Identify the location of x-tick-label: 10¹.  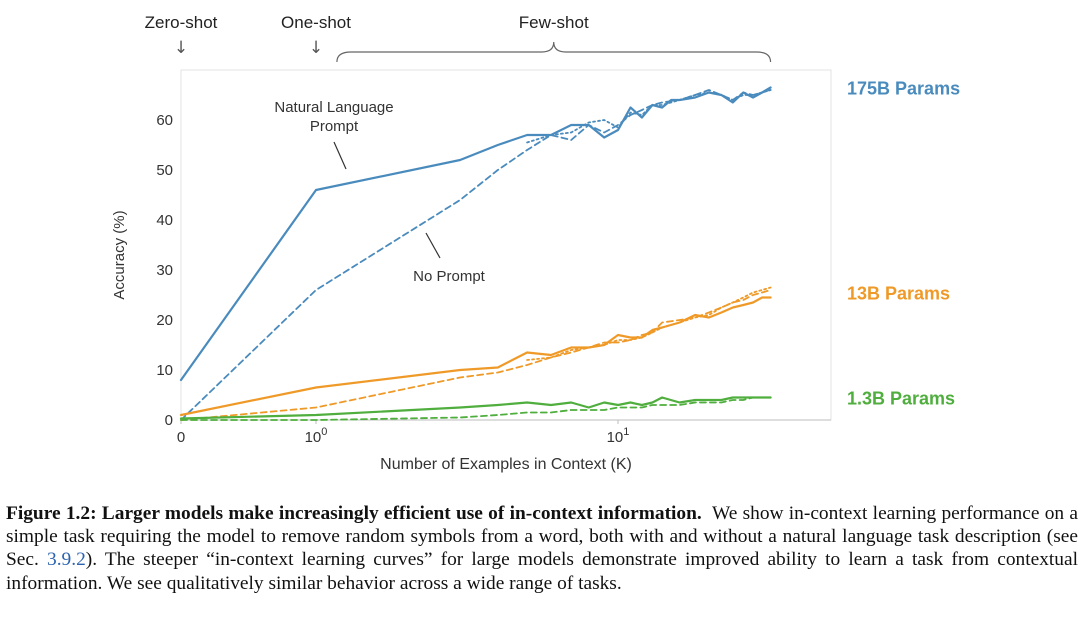
(618, 436).